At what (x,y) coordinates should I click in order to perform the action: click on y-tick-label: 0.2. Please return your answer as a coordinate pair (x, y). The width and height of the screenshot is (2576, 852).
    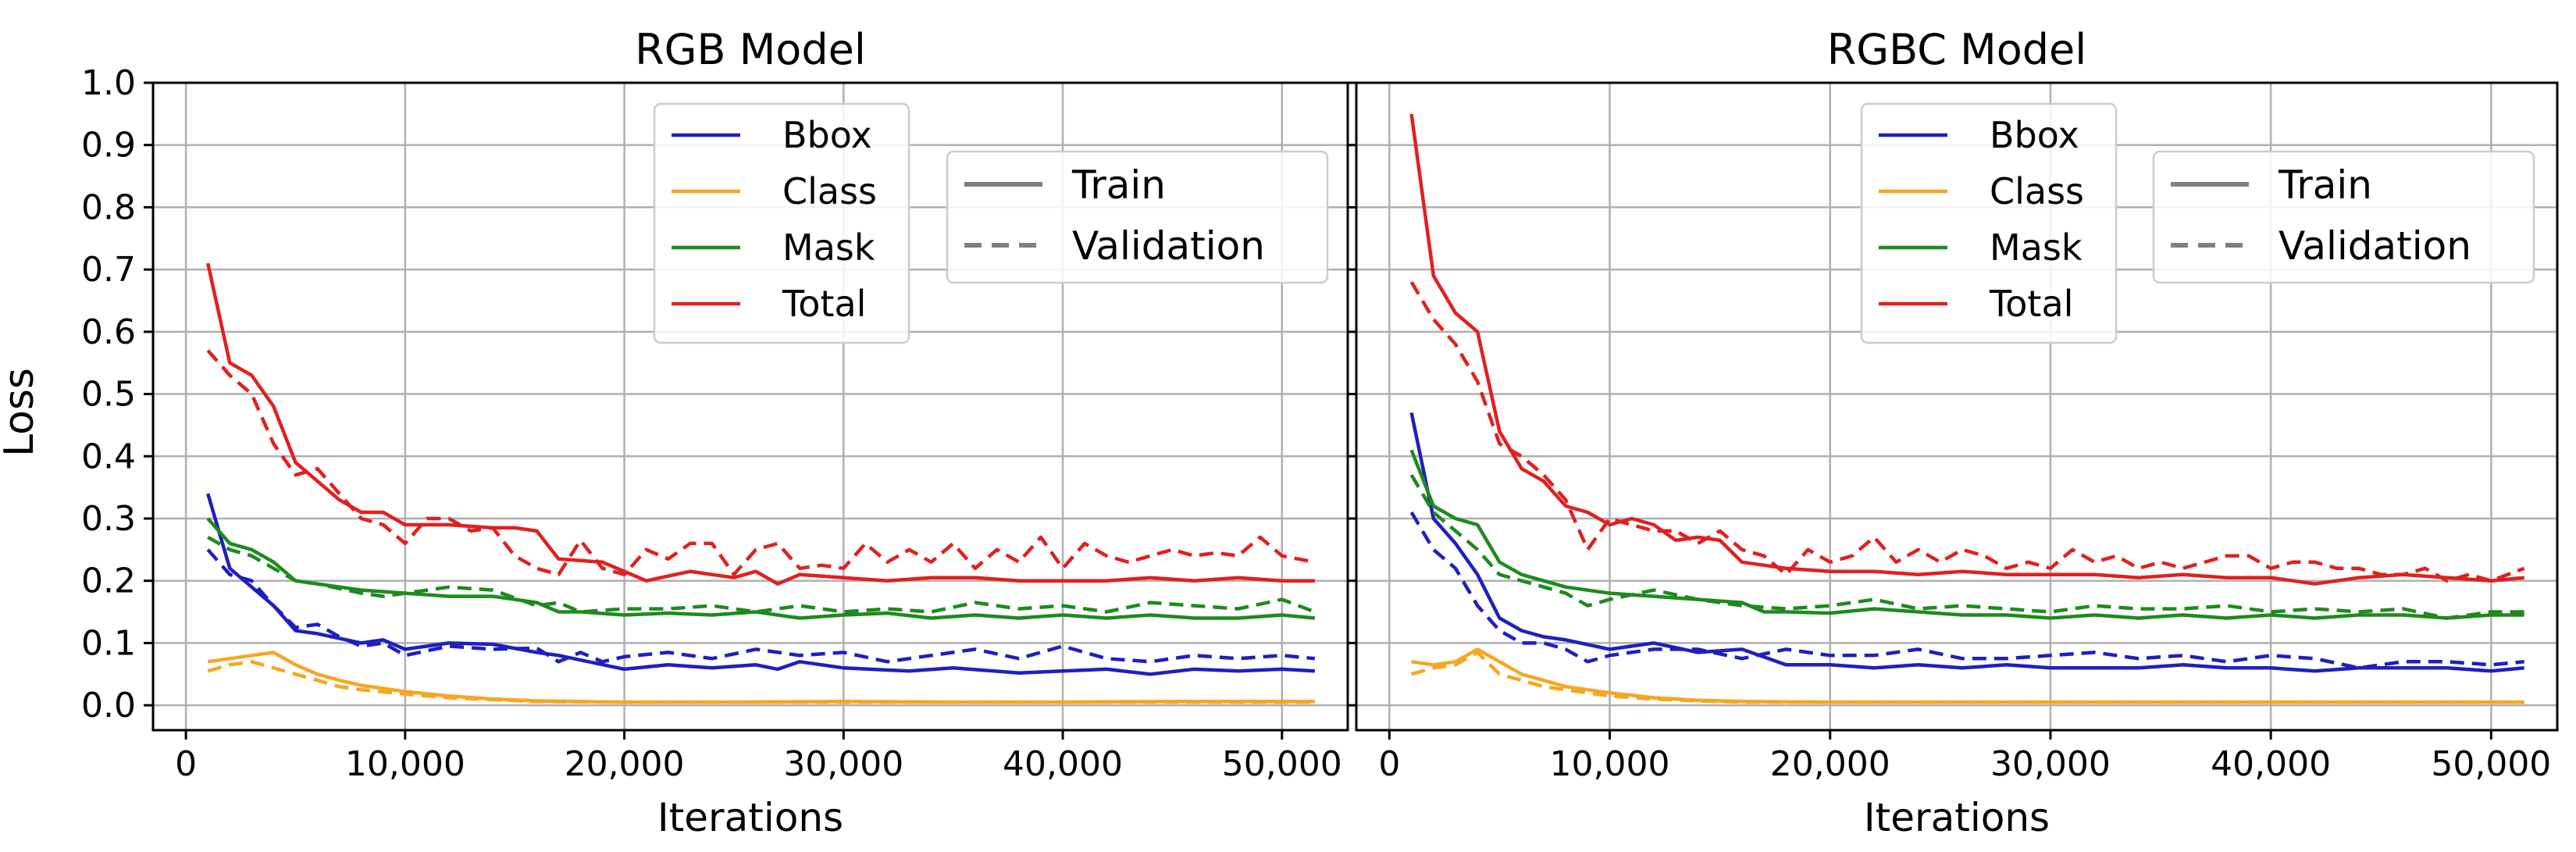
    Looking at the image, I should click on (108, 581).